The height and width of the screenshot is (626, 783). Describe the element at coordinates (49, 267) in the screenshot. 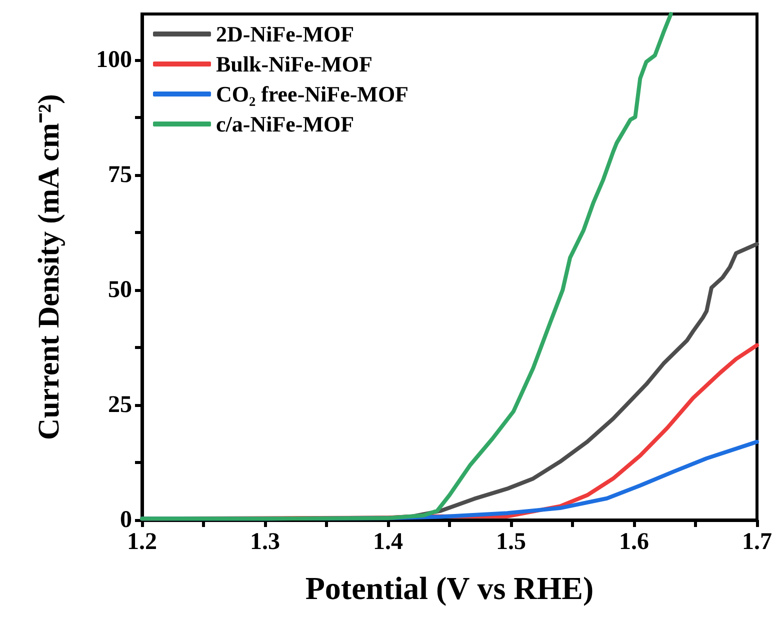

I see `y-axis-title: Current Density (mA cm⁻²)` at that location.